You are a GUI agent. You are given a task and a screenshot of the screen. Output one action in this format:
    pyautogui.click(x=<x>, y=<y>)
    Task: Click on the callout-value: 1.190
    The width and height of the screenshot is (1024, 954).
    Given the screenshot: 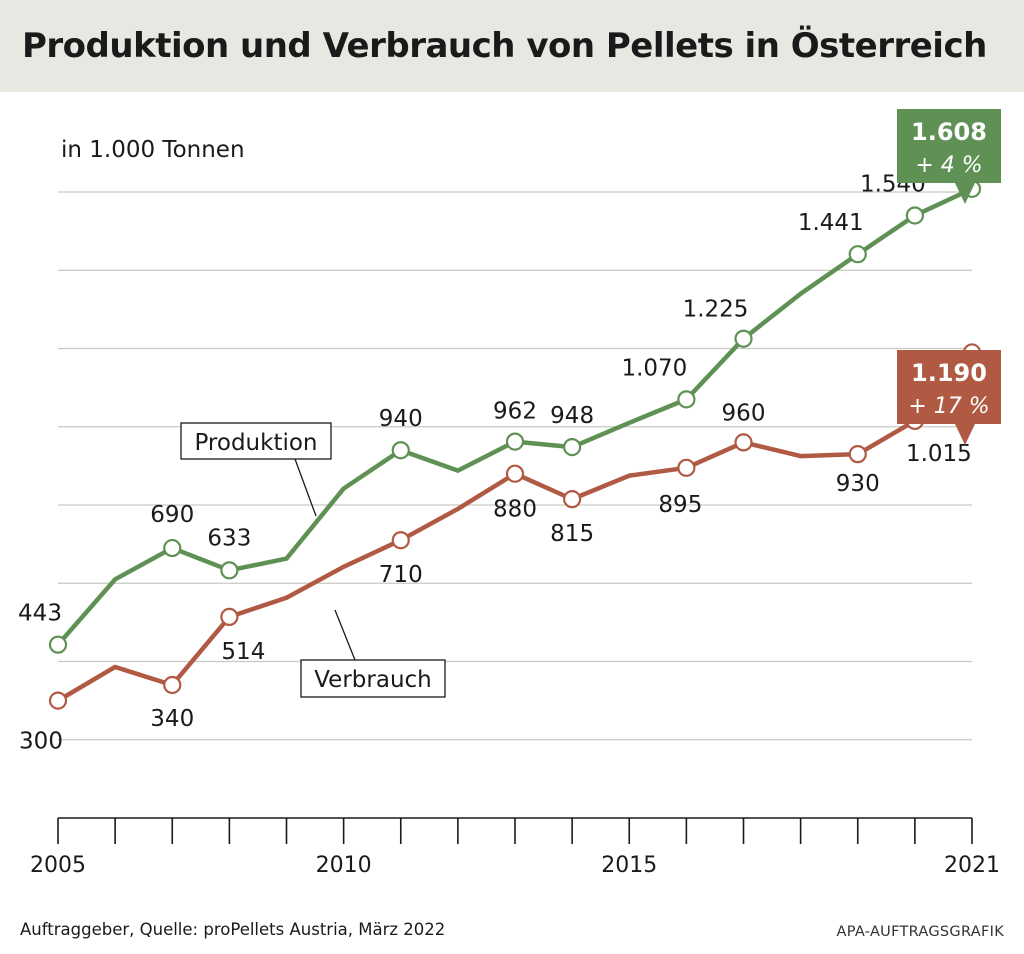 What is the action you would take?
    pyautogui.click(x=949, y=373)
    